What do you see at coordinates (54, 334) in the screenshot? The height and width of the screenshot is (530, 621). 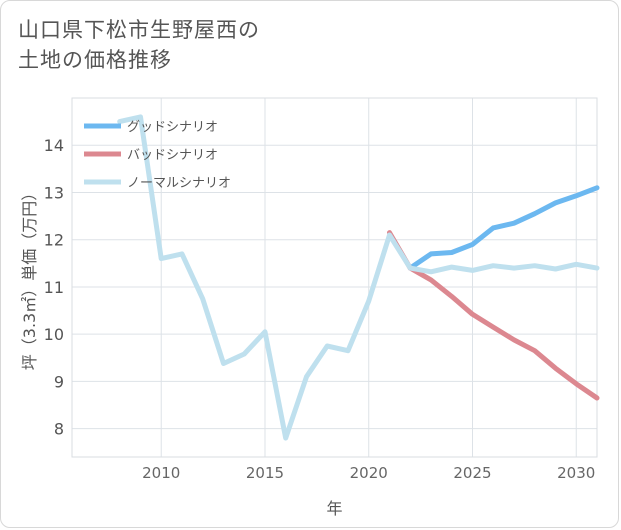 I see `y-tick-label: 10` at bounding box center [54, 334].